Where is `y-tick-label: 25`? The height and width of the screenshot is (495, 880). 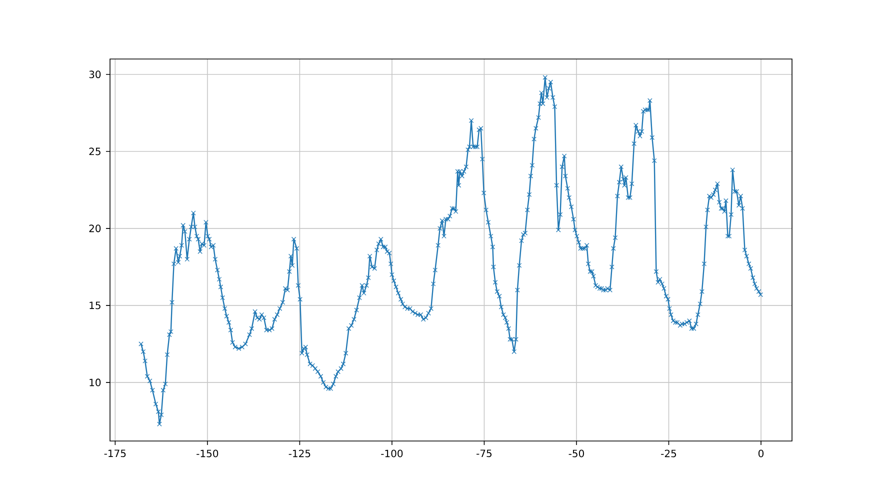 y-tick-label: 25 is located at coordinates (94, 152).